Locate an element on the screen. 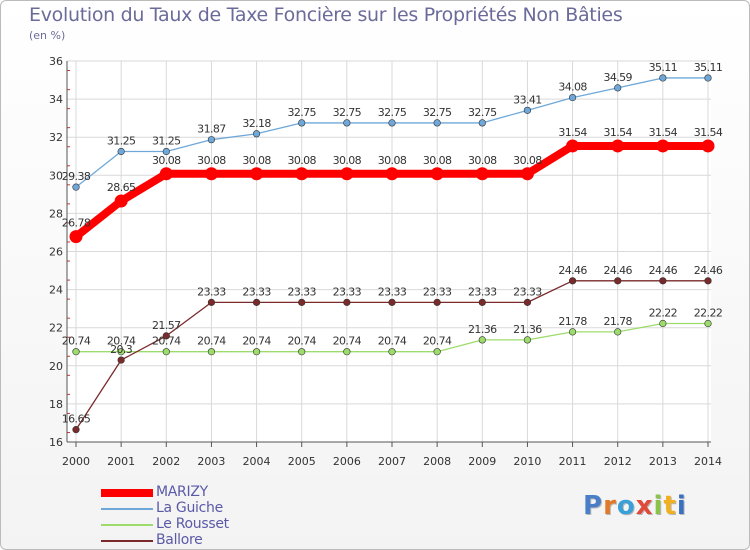 Image resolution: width=750 pixels, height=550 pixels. y-axis-unit-label: (en %) is located at coordinates (47, 35).